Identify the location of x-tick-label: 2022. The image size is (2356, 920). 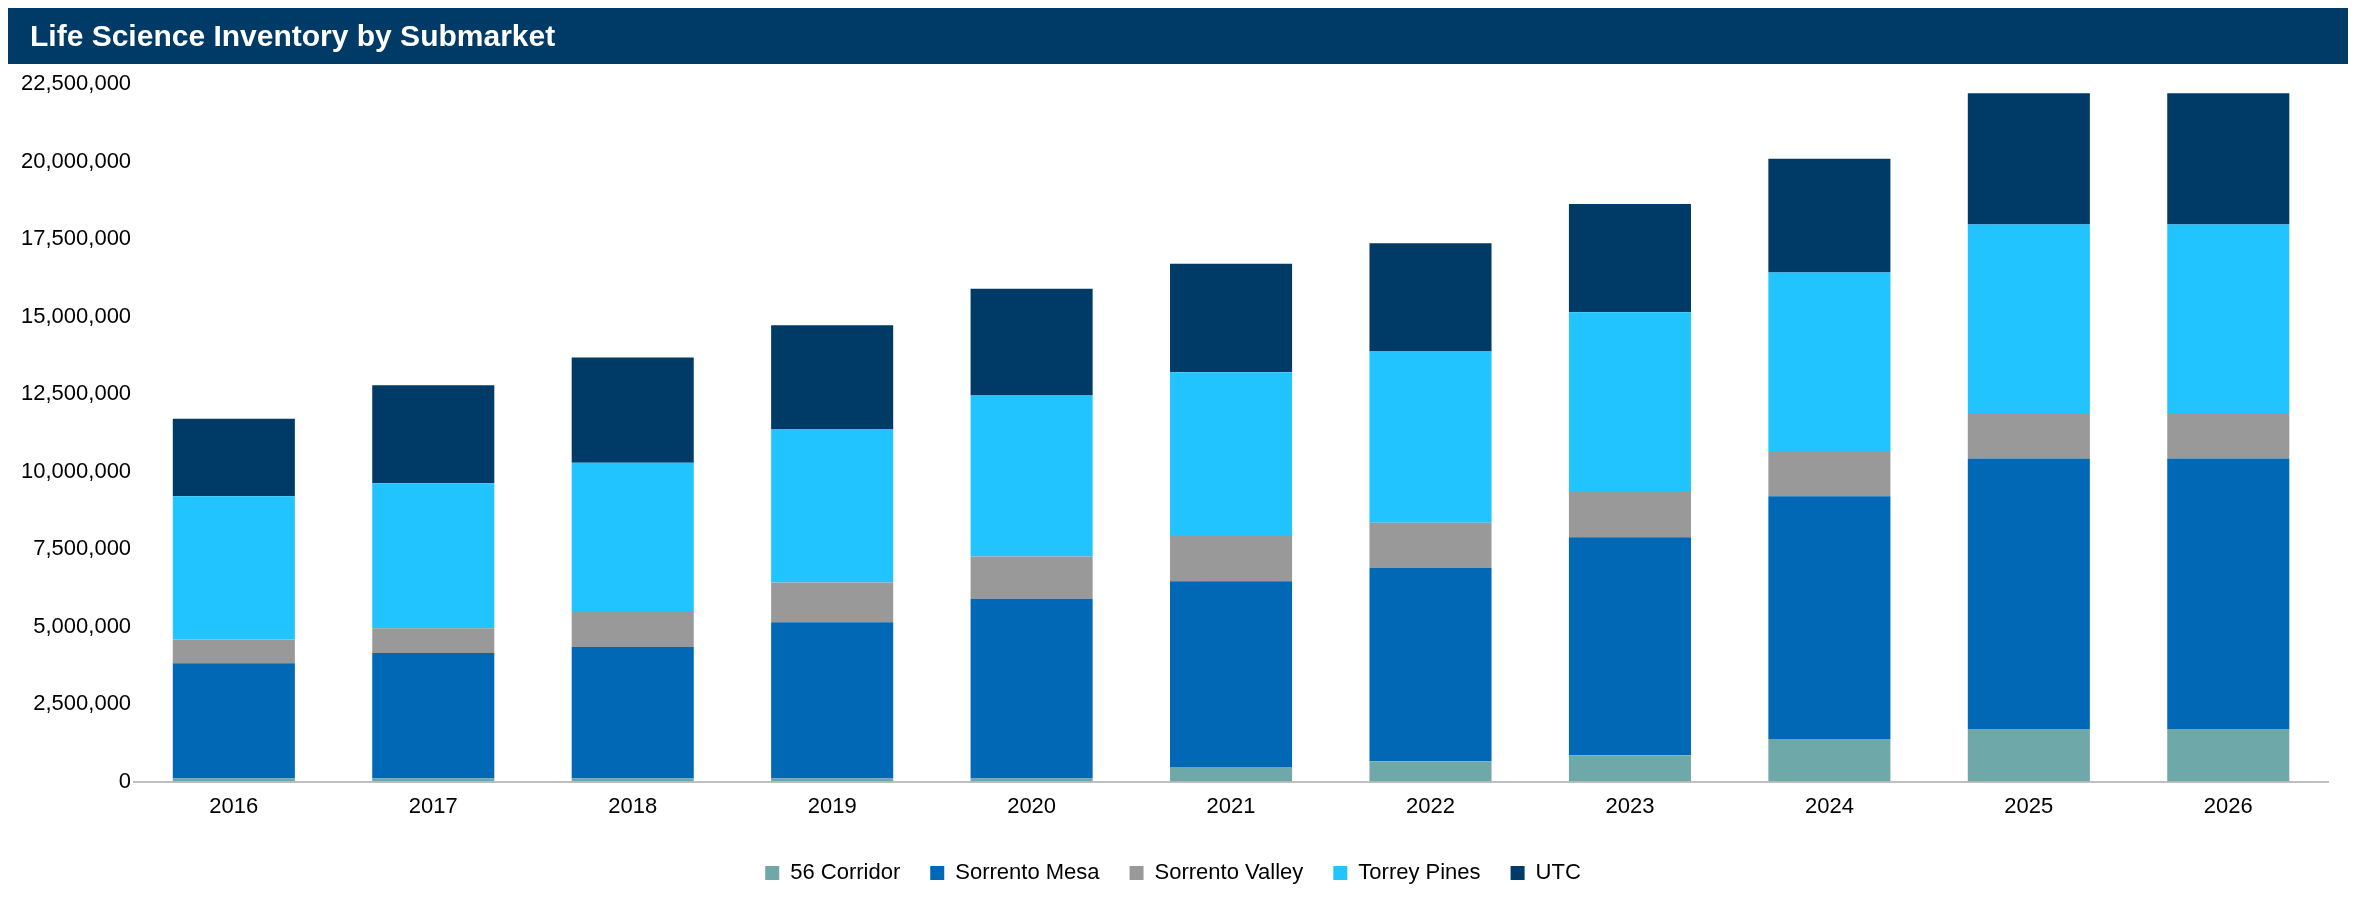
(1430, 805).